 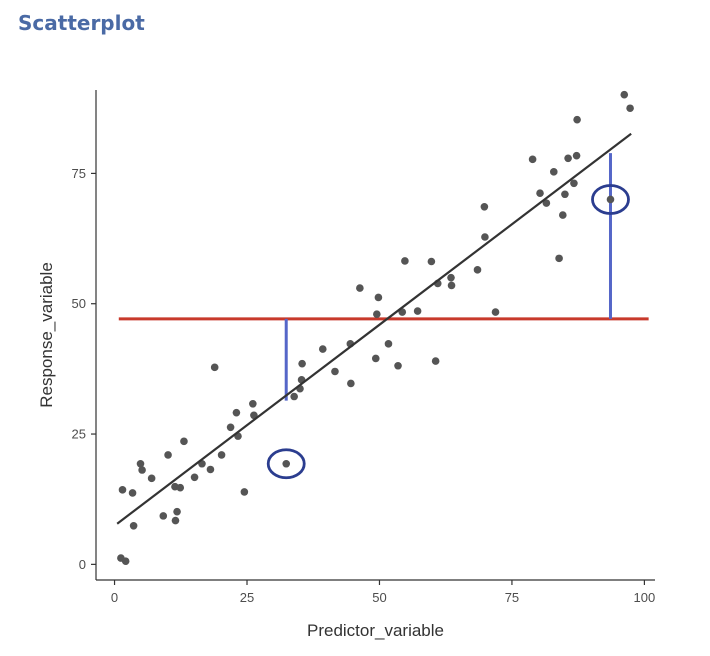 What do you see at coordinates (379, 597) in the screenshot?
I see `x-tick-label: 50` at bounding box center [379, 597].